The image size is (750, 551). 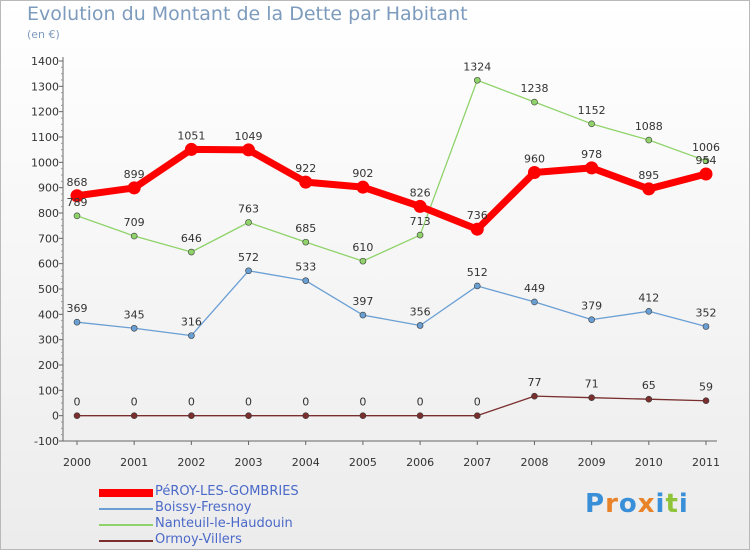 I want to click on logo-letter: o, so click(x=628, y=504).